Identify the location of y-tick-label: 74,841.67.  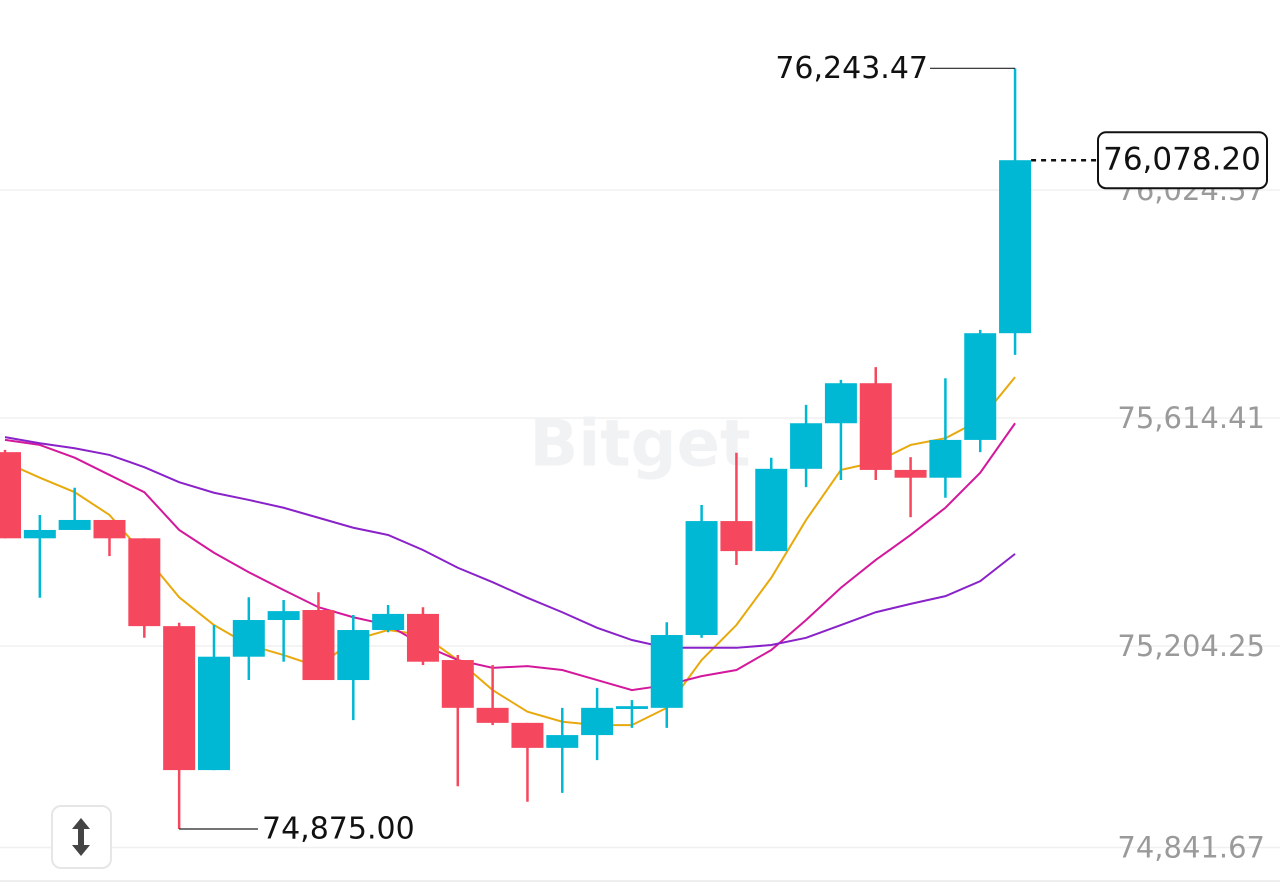
(1191, 848).